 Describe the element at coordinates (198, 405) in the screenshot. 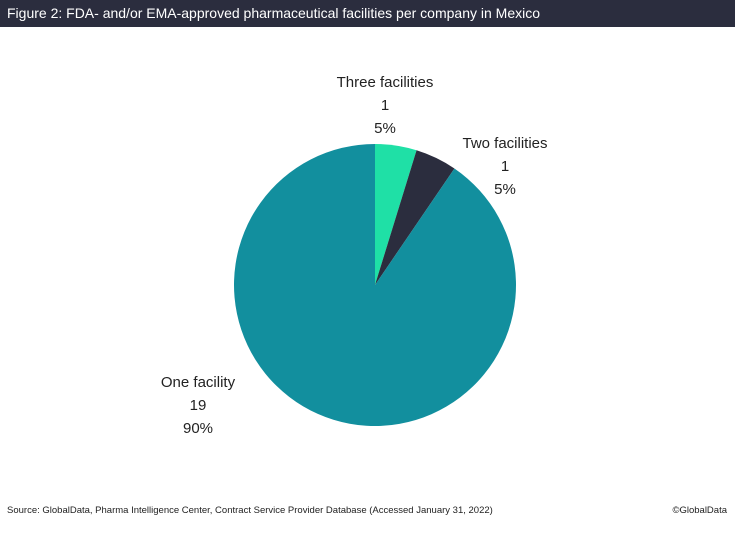

I see `slice-count-label-2: 19` at that location.